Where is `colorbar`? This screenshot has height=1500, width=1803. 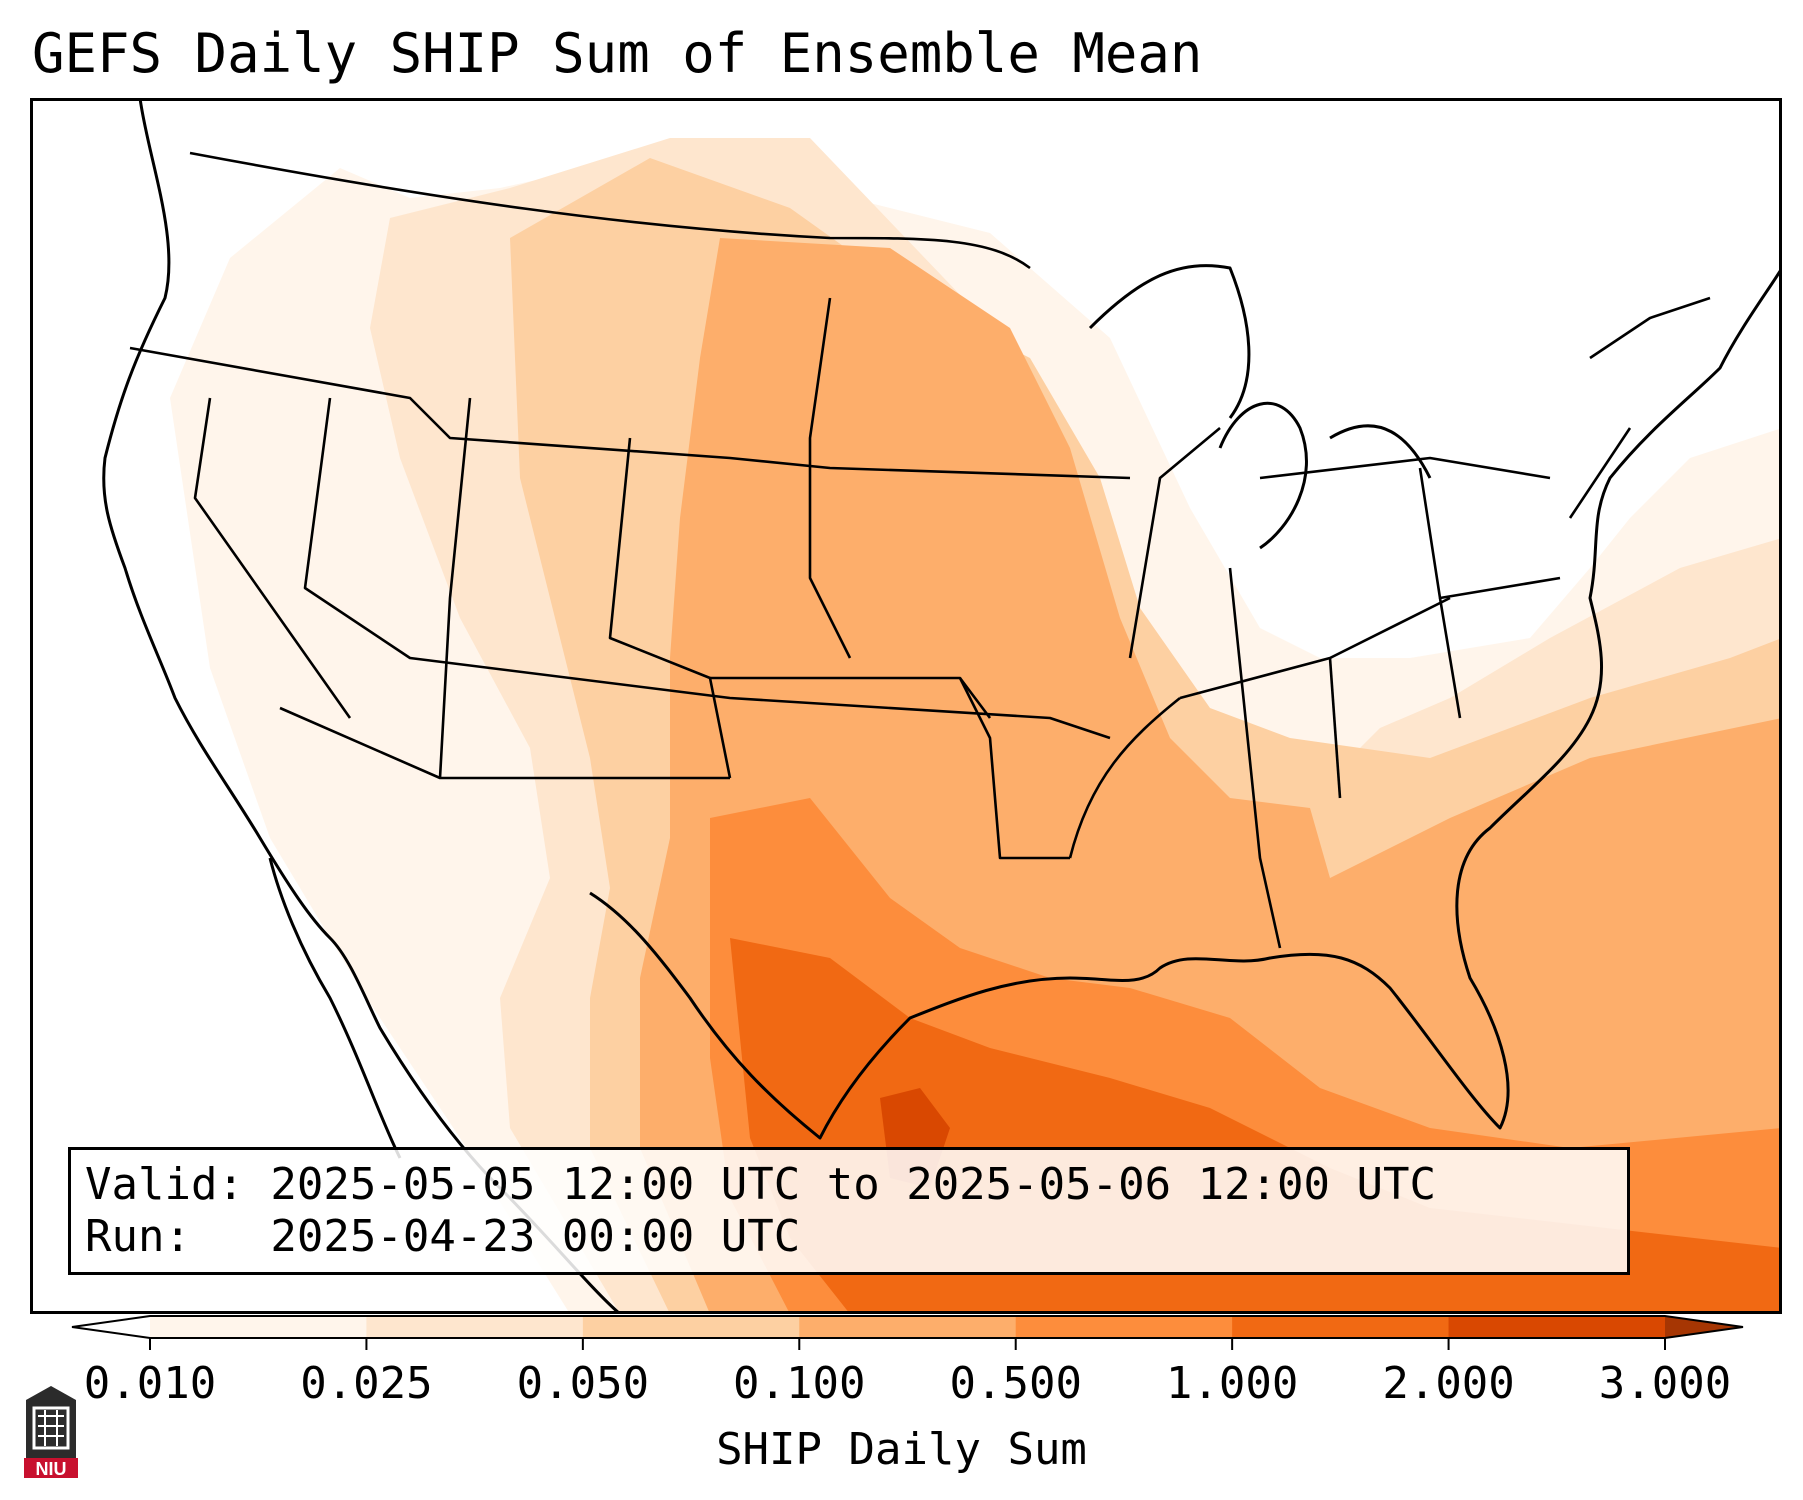 colorbar is located at coordinates (907, 1332).